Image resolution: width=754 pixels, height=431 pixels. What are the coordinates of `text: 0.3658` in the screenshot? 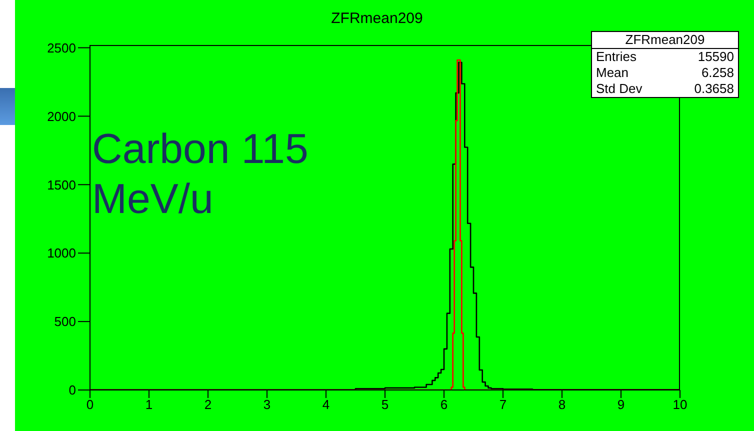 It's located at (714, 89).